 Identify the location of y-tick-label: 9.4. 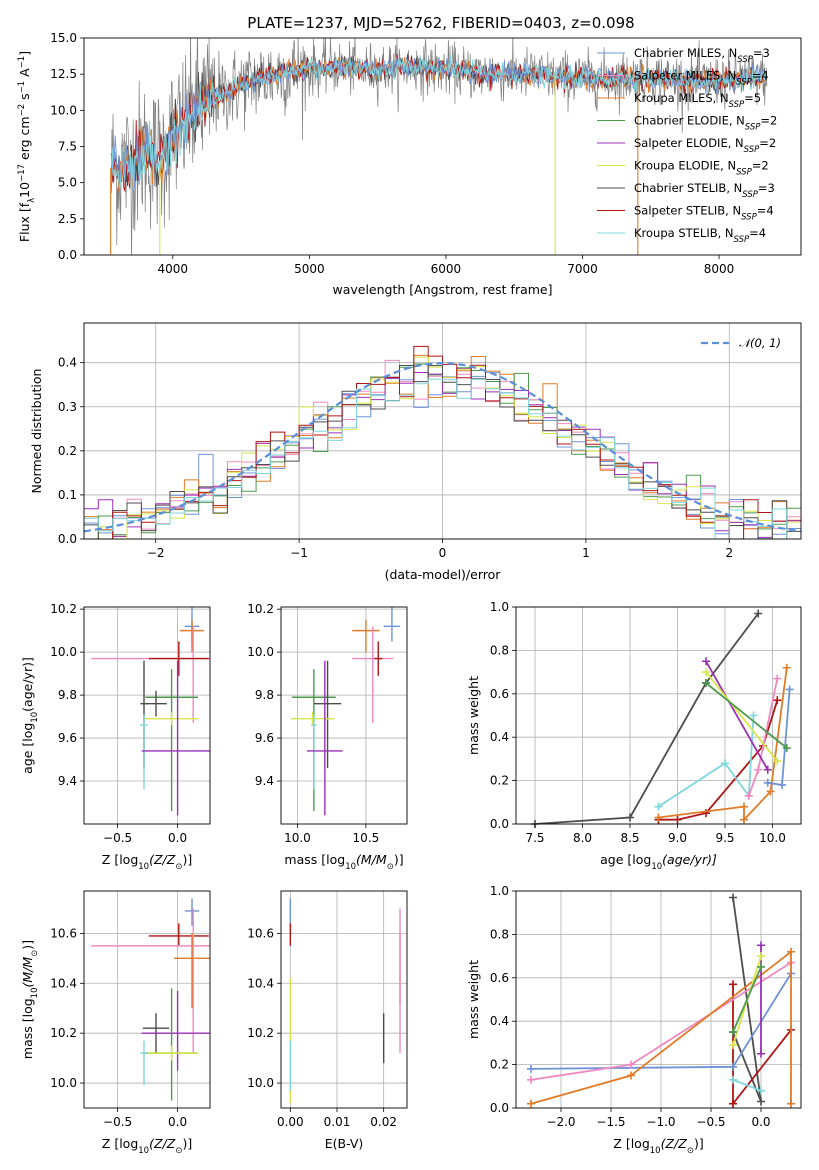
(264, 781).